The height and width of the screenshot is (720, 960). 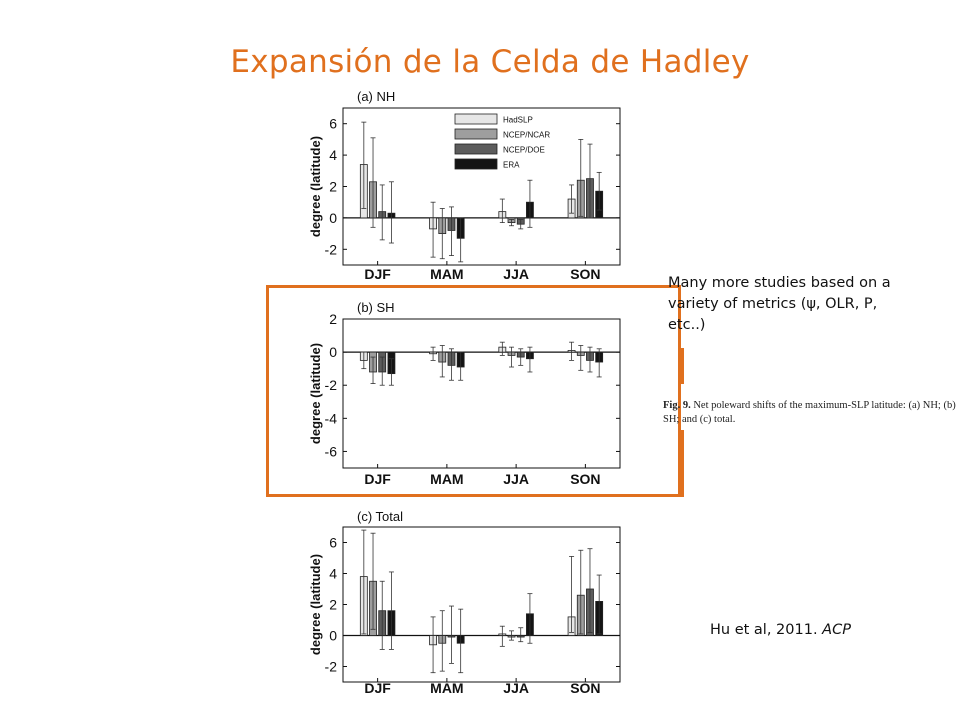 I want to click on slide-title: Expansión de la Celda de Hadley, so click(x=490, y=62).